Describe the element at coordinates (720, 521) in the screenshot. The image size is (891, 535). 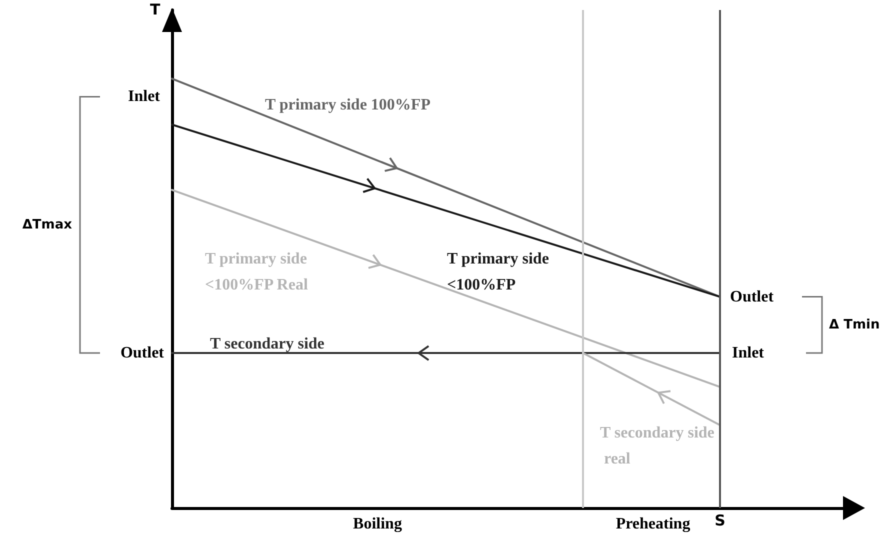
I see `x-axis-title: S` at that location.